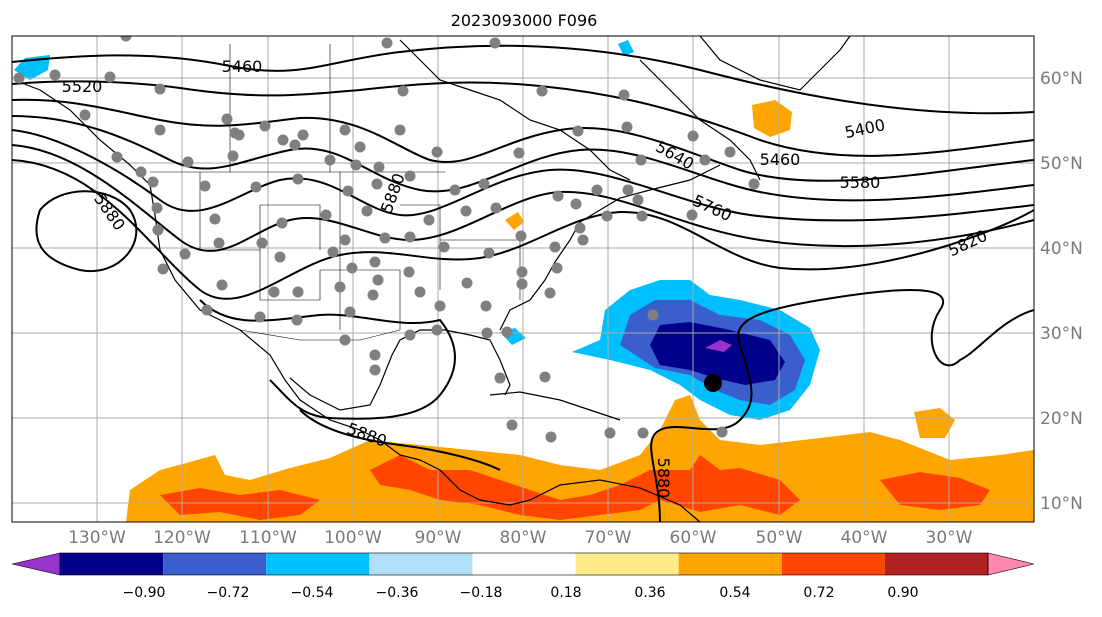 This screenshot has width=1102, height=617. What do you see at coordinates (693, 538) in the screenshot?
I see `lon-label: 60°W` at bounding box center [693, 538].